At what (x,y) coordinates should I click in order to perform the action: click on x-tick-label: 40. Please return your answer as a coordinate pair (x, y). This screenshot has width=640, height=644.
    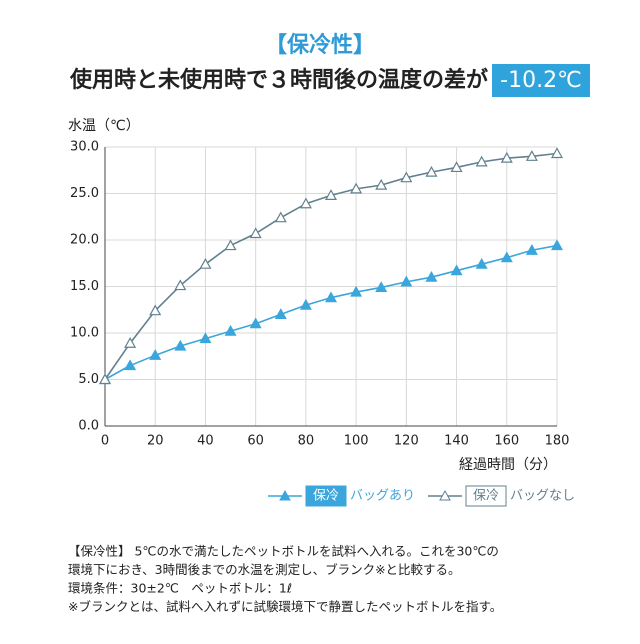
    Looking at the image, I should click on (205, 441).